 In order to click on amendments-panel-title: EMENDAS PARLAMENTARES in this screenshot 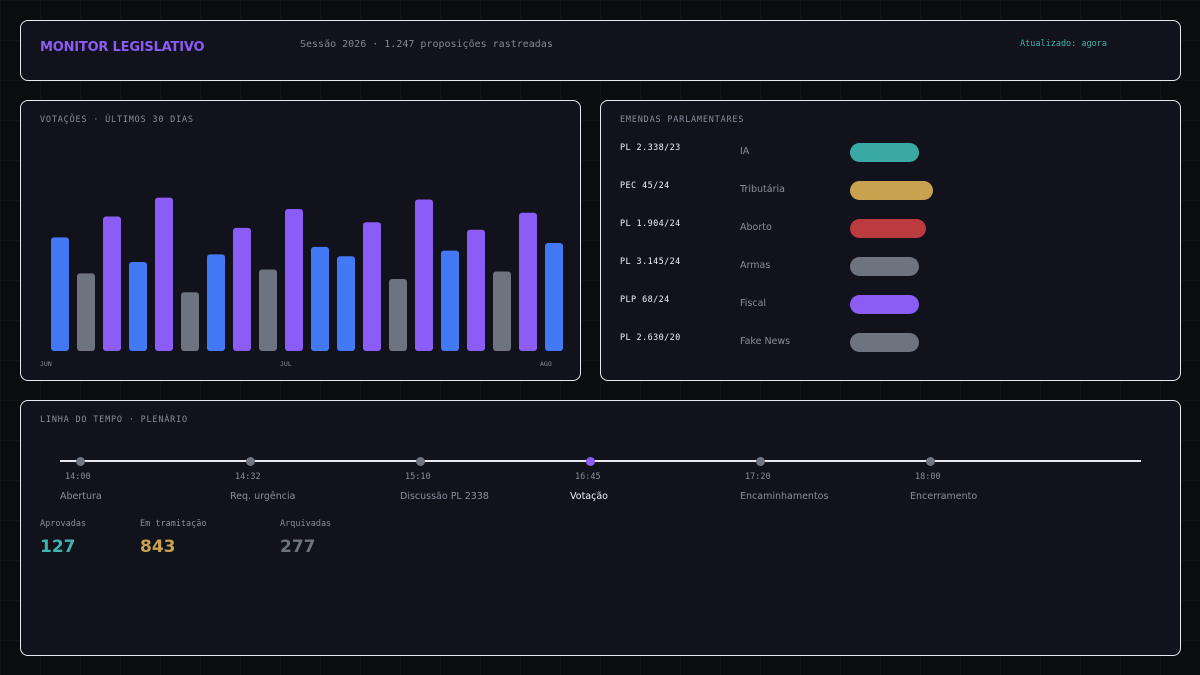, I will do `click(682, 120)`.